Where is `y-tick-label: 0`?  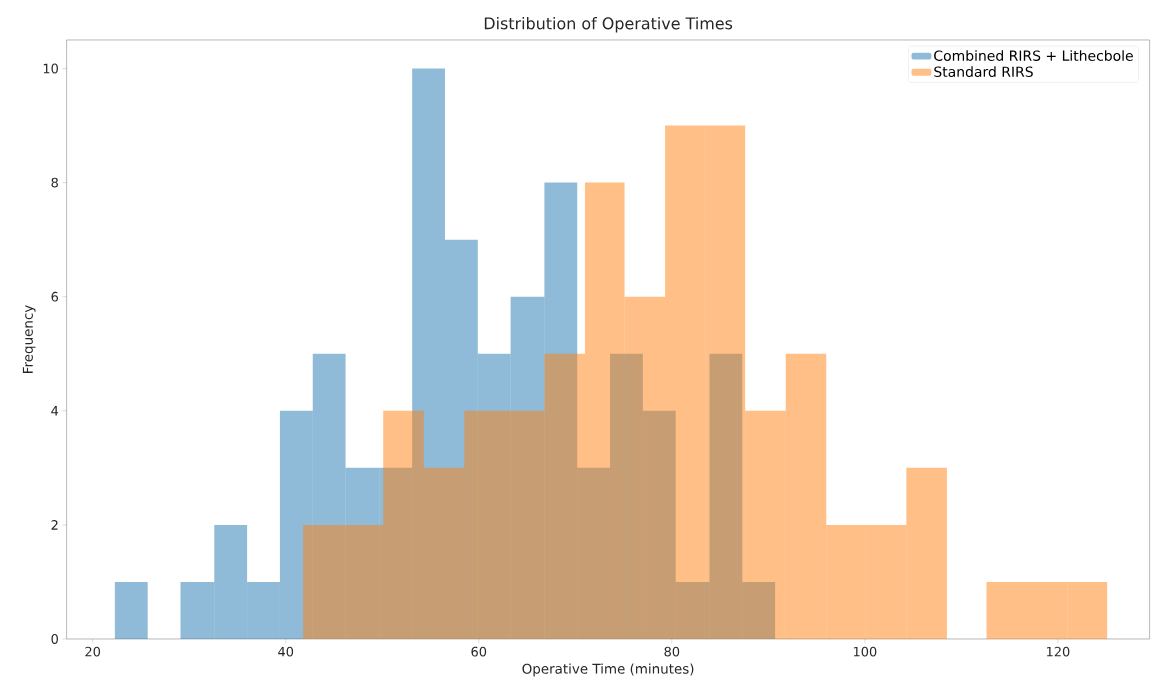 y-tick-label: 0 is located at coordinates (54, 639).